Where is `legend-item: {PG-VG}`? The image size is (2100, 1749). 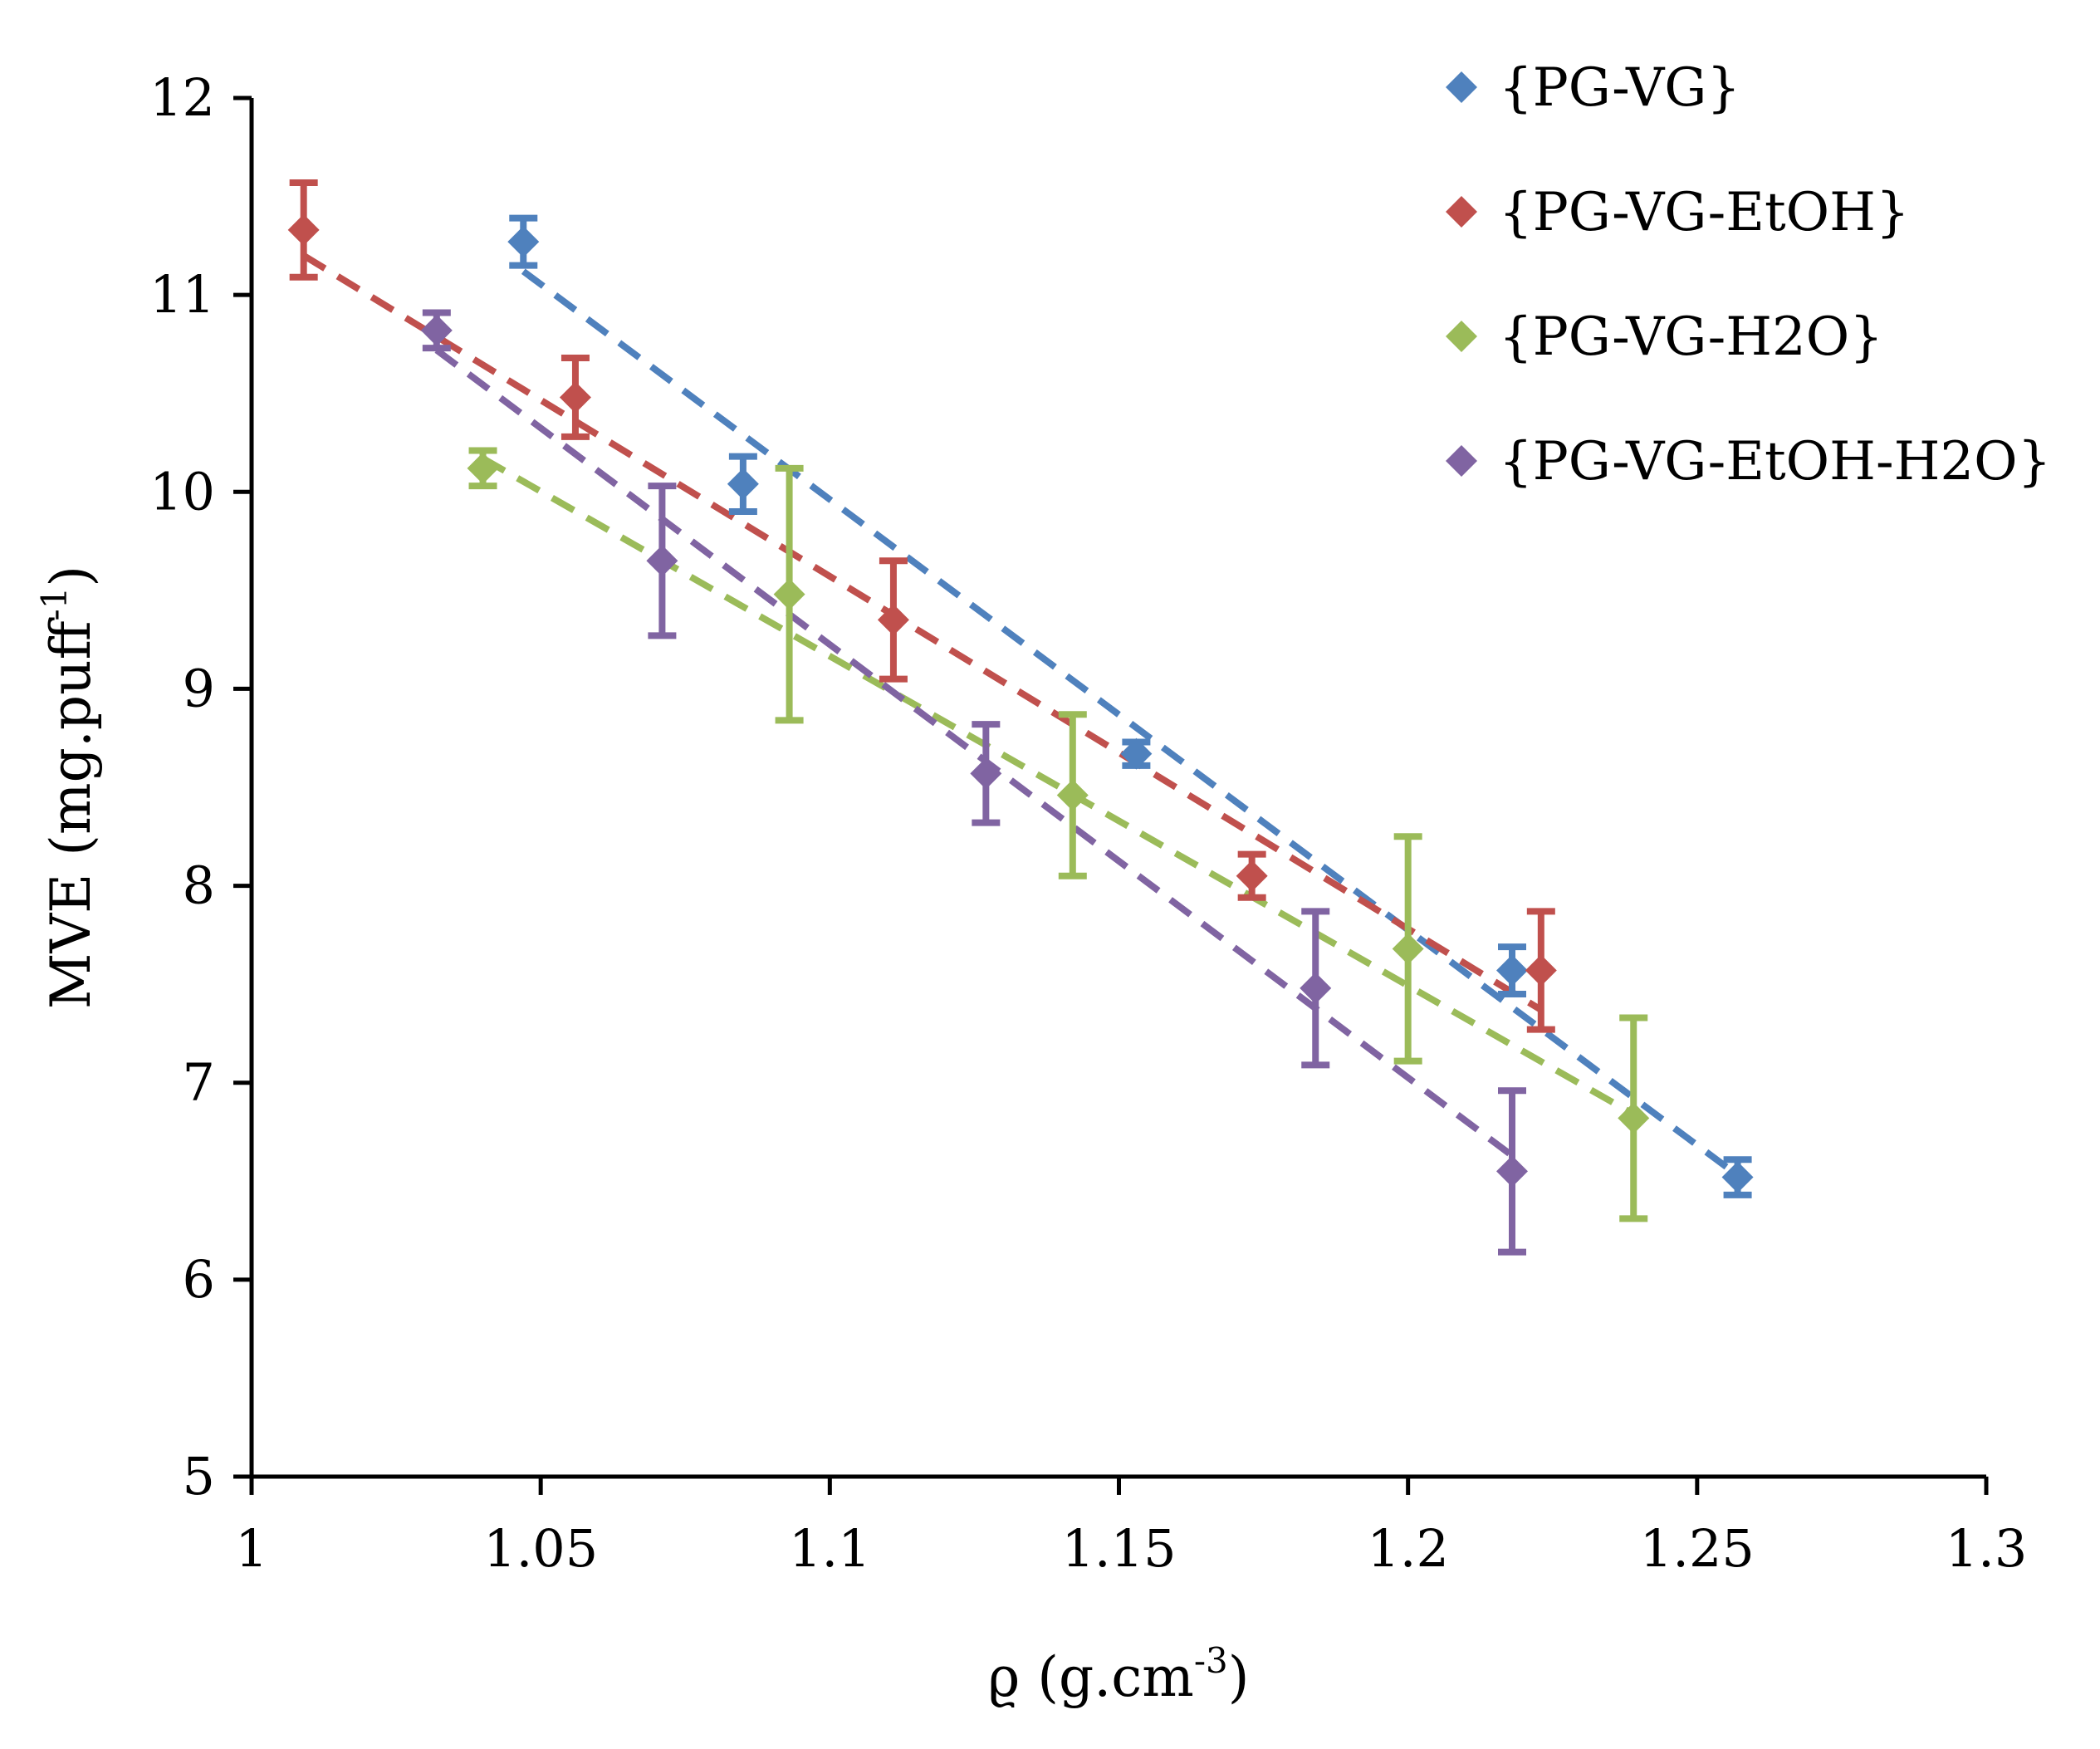 legend-item: {PG-VG} is located at coordinates (1593, 88).